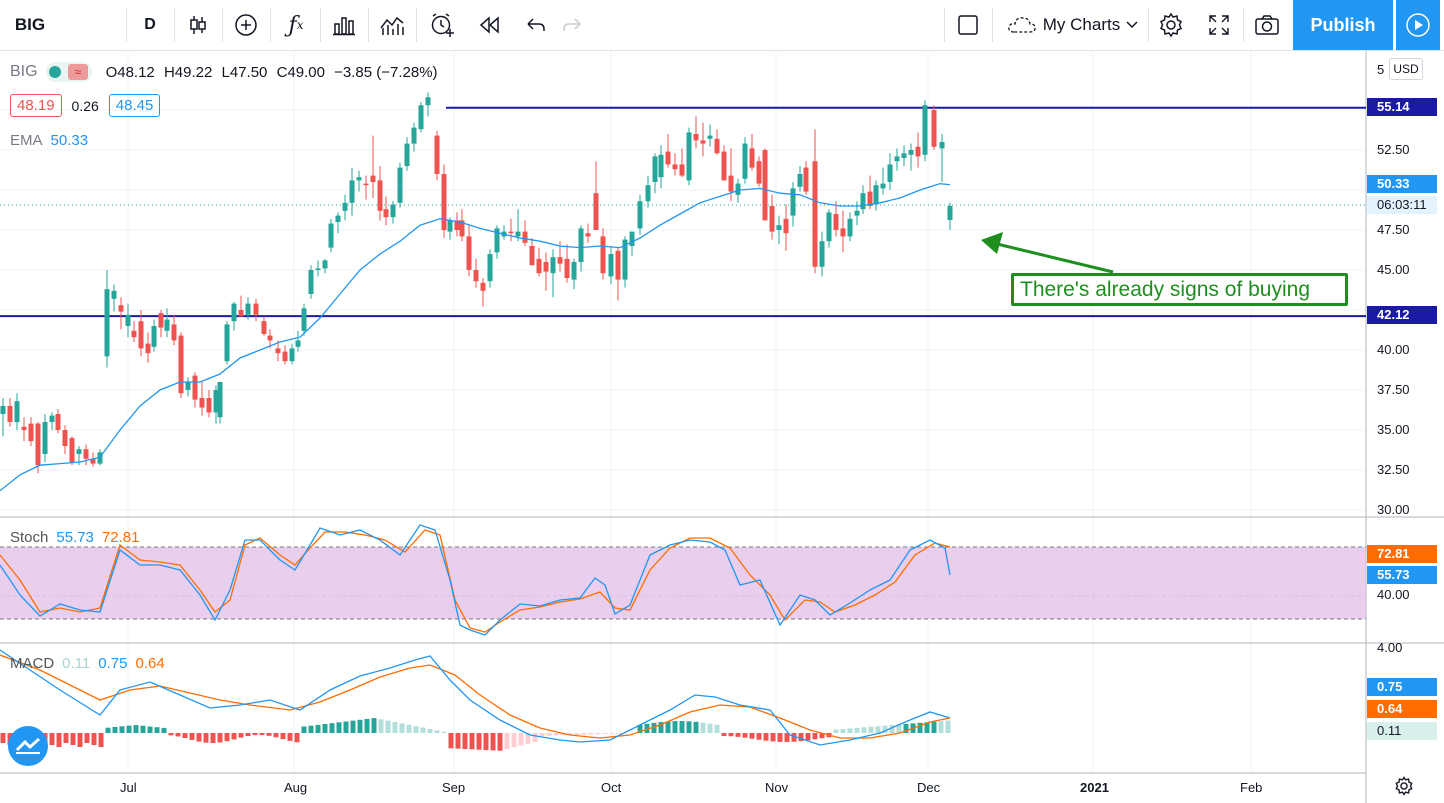 This screenshot has height=803, width=1444. I want to click on time-tick: Sep, so click(454, 787).